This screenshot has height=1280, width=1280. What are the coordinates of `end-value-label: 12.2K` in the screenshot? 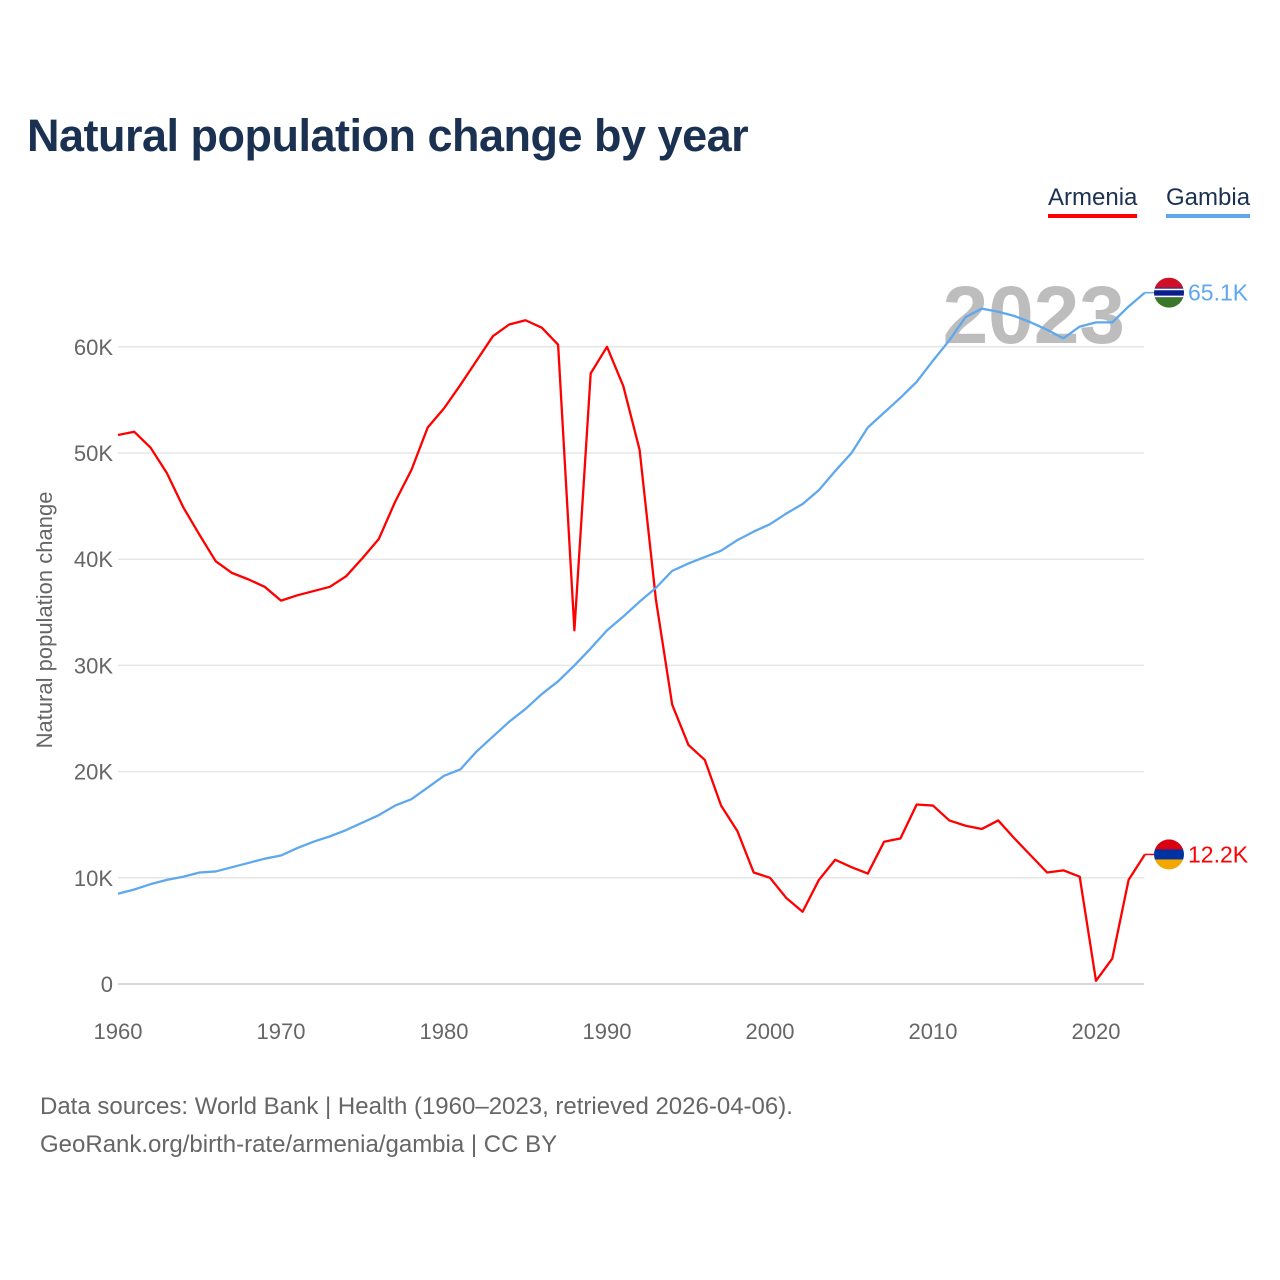 It's located at (1218, 854).